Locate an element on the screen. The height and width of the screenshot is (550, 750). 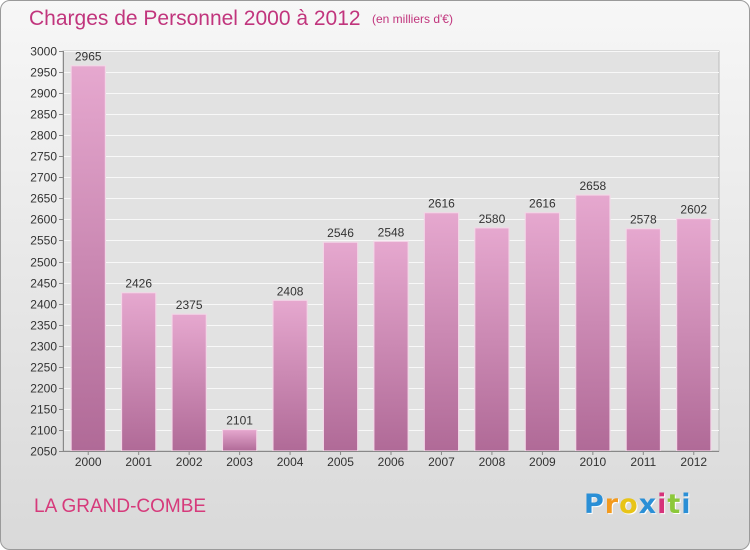
bar-value-label: 2408 is located at coordinates (290, 291).